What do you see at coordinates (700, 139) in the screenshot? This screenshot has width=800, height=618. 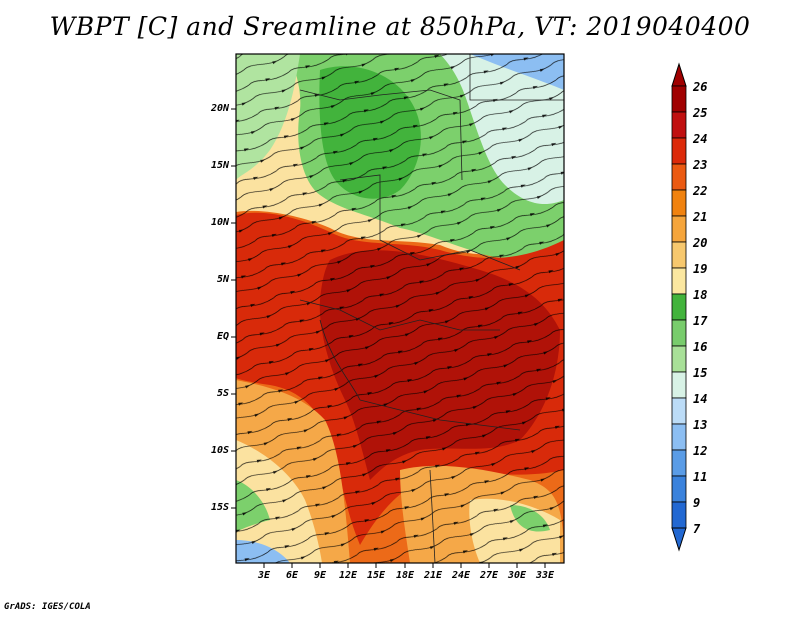 I see `colorbar-label: 24` at bounding box center [700, 139].